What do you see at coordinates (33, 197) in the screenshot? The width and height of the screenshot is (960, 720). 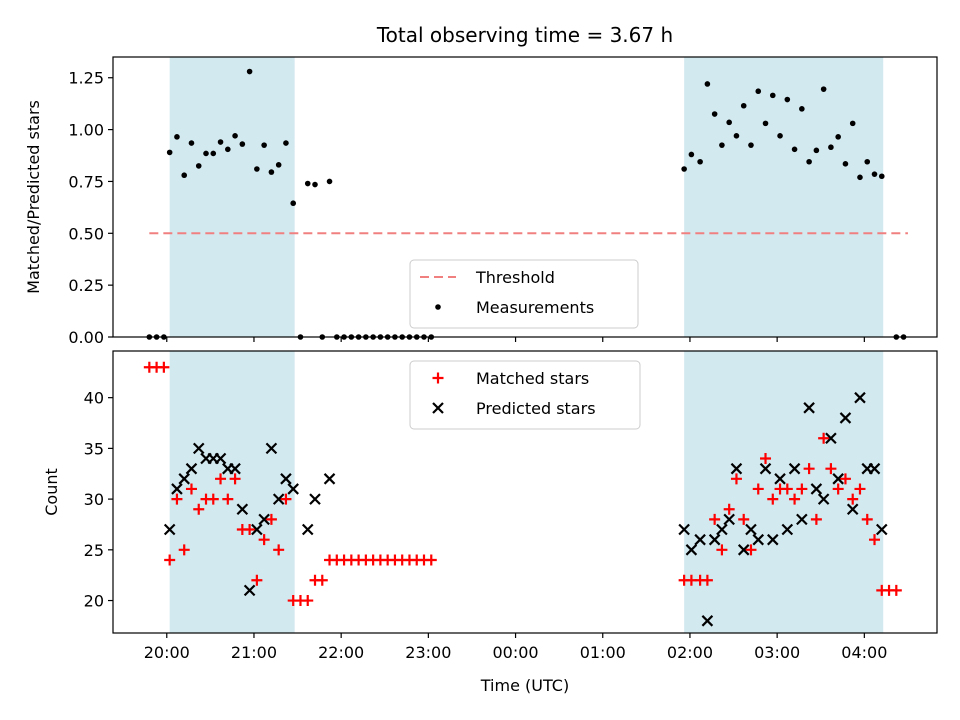 I see `top-y-axis-label: Matched/Predicted stars` at bounding box center [33, 197].